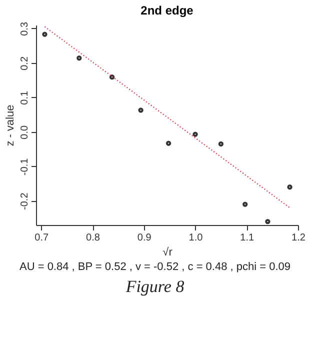 The height and width of the screenshot is (351, 323). I want to click on x-tick-label: 0.7, so click(42, 238).